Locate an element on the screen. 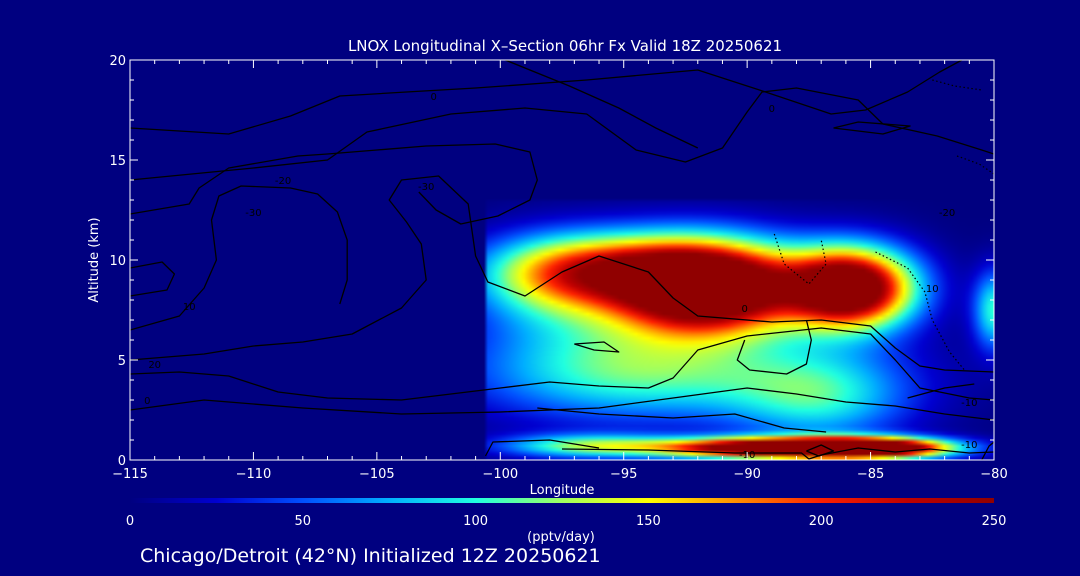 Image resolution: width=1080 pixels, height=576 pixels. x-tick-label: −100 is located at coordinates (500, 474).